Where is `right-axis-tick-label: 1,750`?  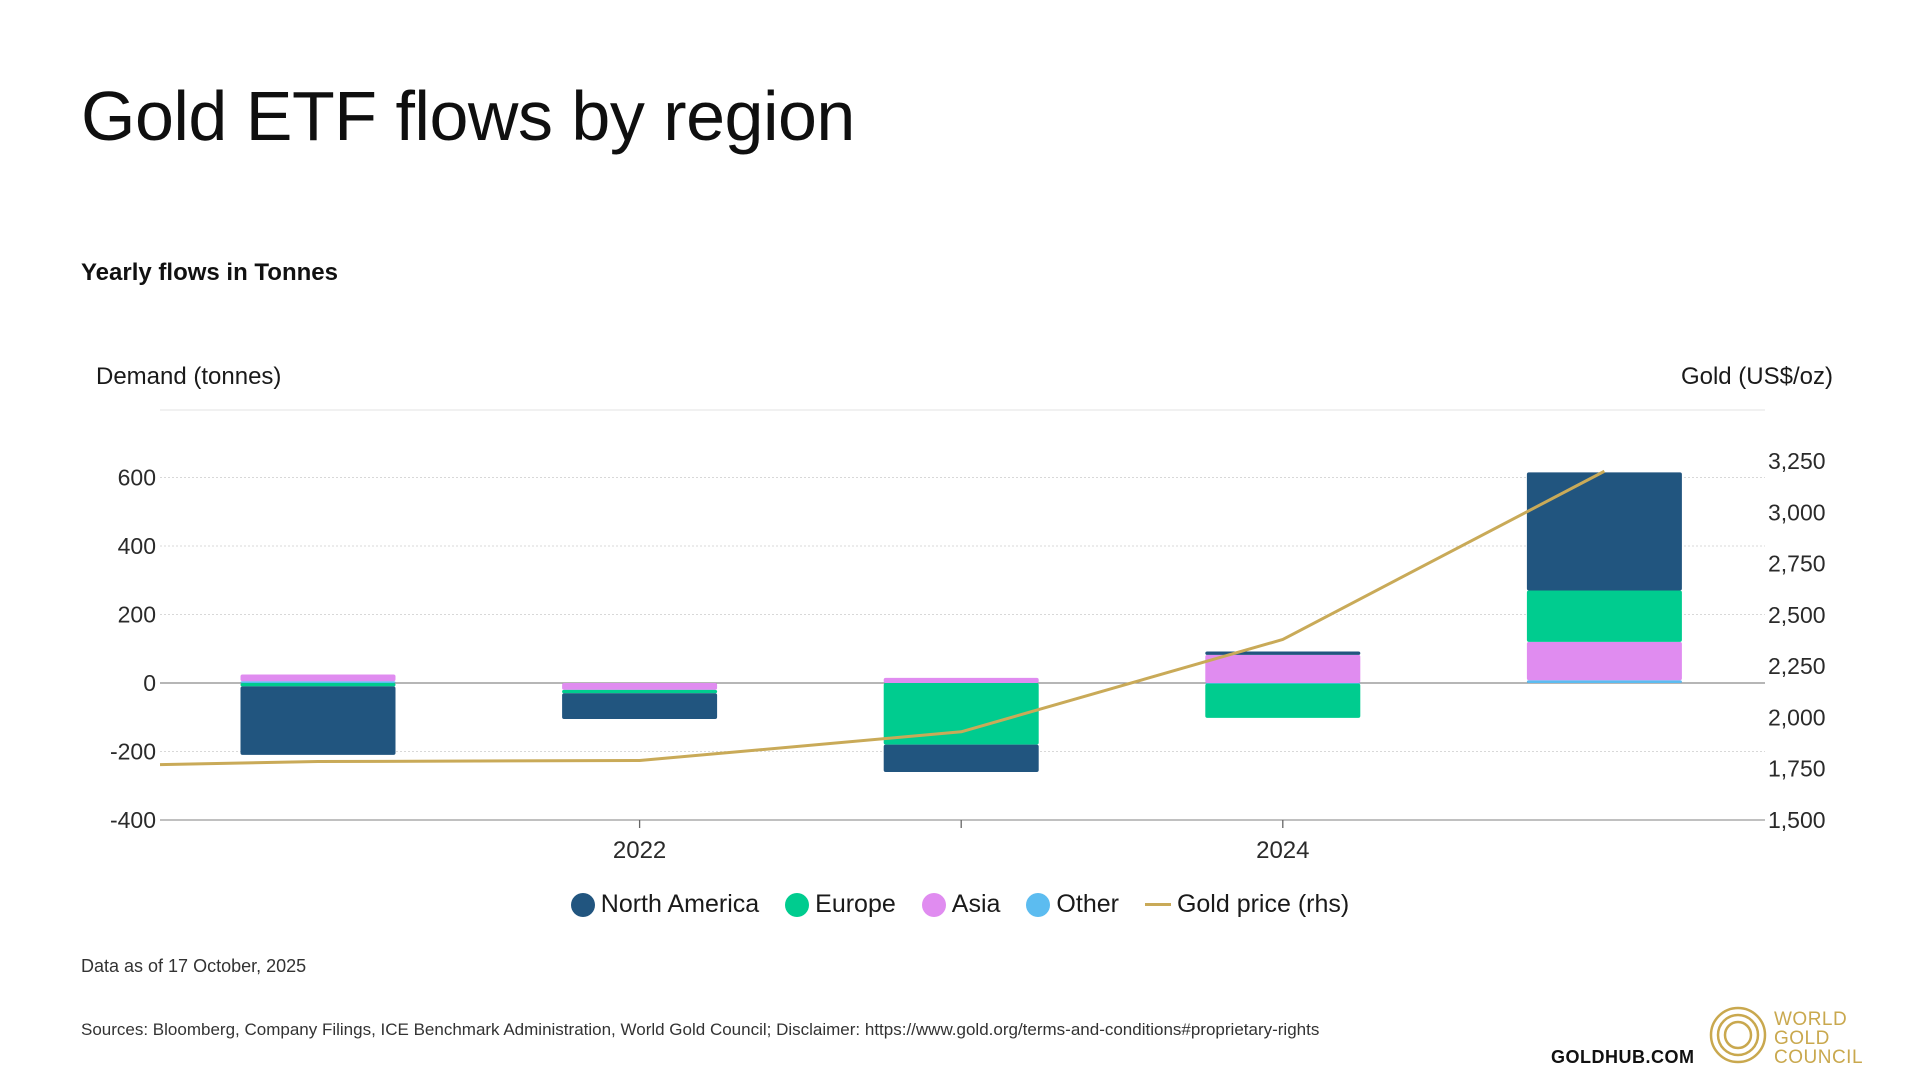
right-axis-tick-label: 1,750 is located at coordinates (1797, 769).